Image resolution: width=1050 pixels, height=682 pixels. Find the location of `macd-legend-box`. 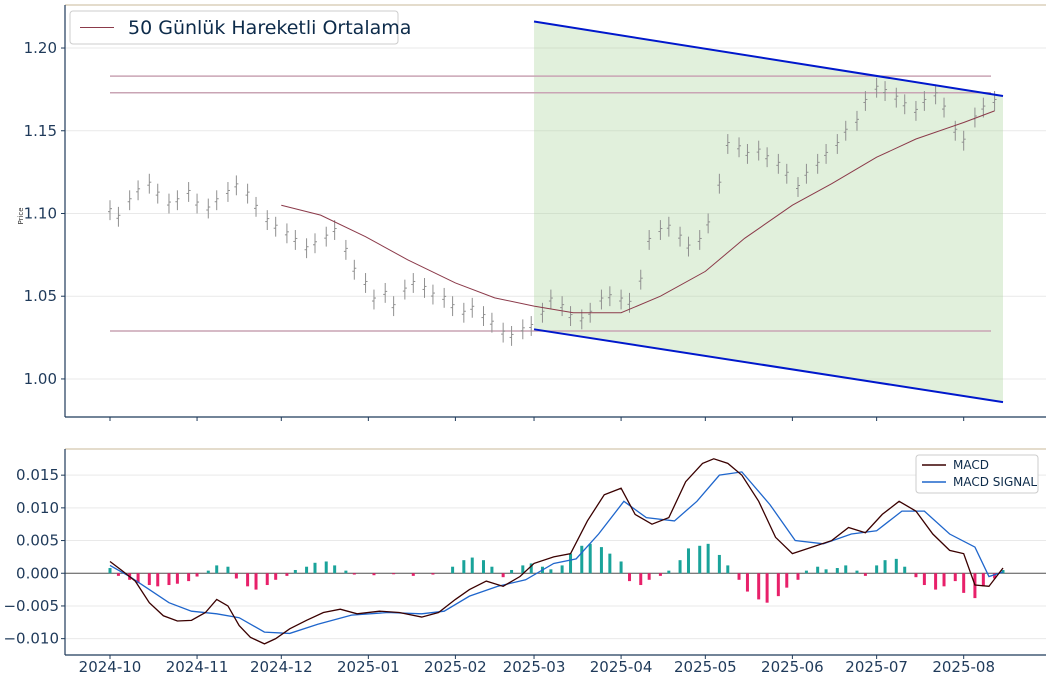

macd-legend-box is located at coordinates (977, 474).